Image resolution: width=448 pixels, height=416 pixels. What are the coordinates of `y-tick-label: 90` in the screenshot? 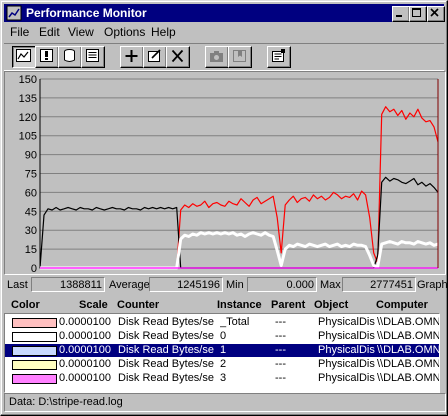 It's located at (31, 156).